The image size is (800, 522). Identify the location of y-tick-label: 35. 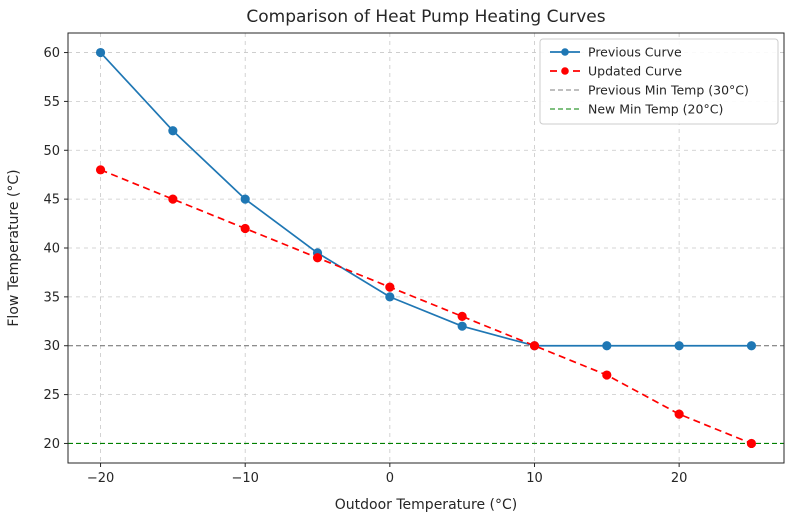
(51, 297).